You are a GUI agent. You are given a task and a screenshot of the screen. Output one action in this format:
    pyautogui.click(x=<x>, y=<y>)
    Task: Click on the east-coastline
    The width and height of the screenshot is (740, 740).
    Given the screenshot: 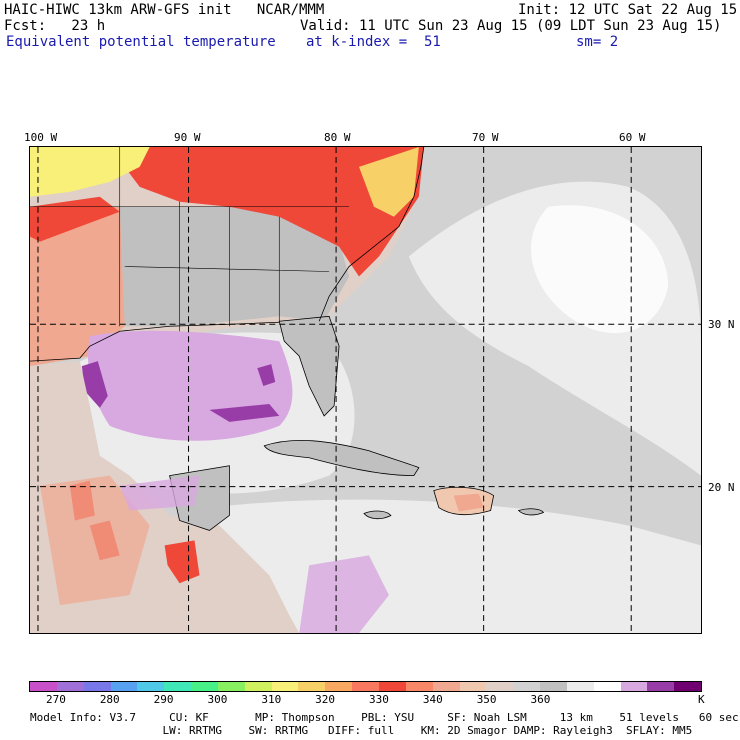 What is the action you would take?
    pyautogui.click(x=371, y=234)
    